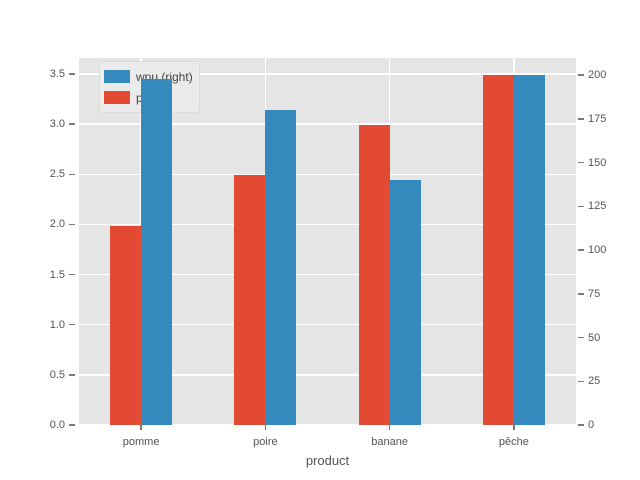  What do you see at coordinates (591, 425) in the screenshot?
I see `right-tick-label: 0` at bounding box center [591, 425].